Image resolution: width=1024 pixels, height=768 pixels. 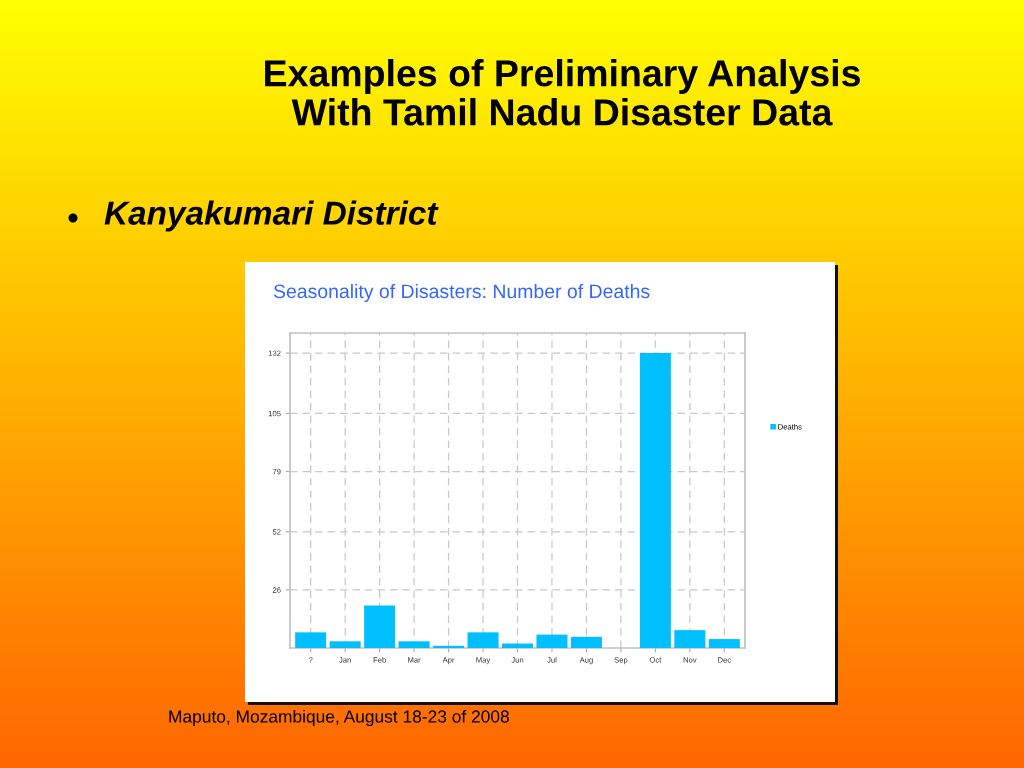 What do you see at coordinates (562, 92) in the screenshot?
I see `text: Examples of Preliminary Analysis With Tamil Nadu Disaster Data` at bounding box center [562, 92].